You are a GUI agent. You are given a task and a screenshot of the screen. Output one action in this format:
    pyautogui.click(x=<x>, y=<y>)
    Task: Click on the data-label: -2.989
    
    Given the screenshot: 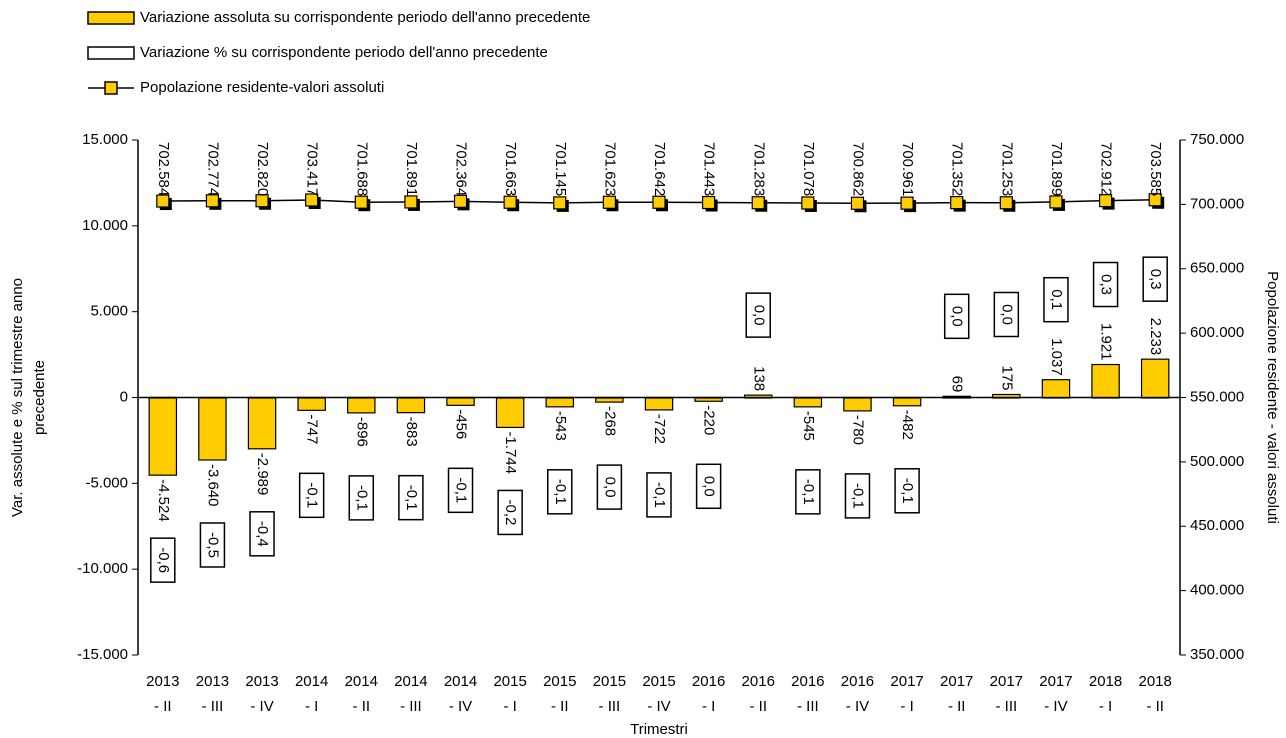 What is the action you would take?
    pyautogui.click(x=262, y=474)
    